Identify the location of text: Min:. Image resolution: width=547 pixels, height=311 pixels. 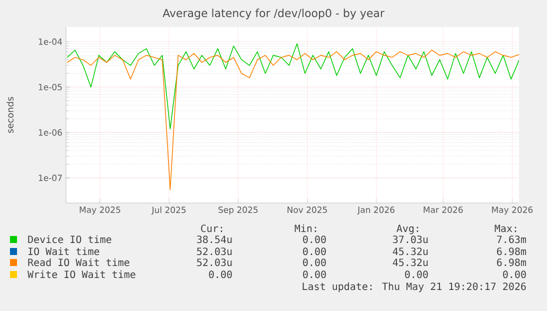
(305, 228).